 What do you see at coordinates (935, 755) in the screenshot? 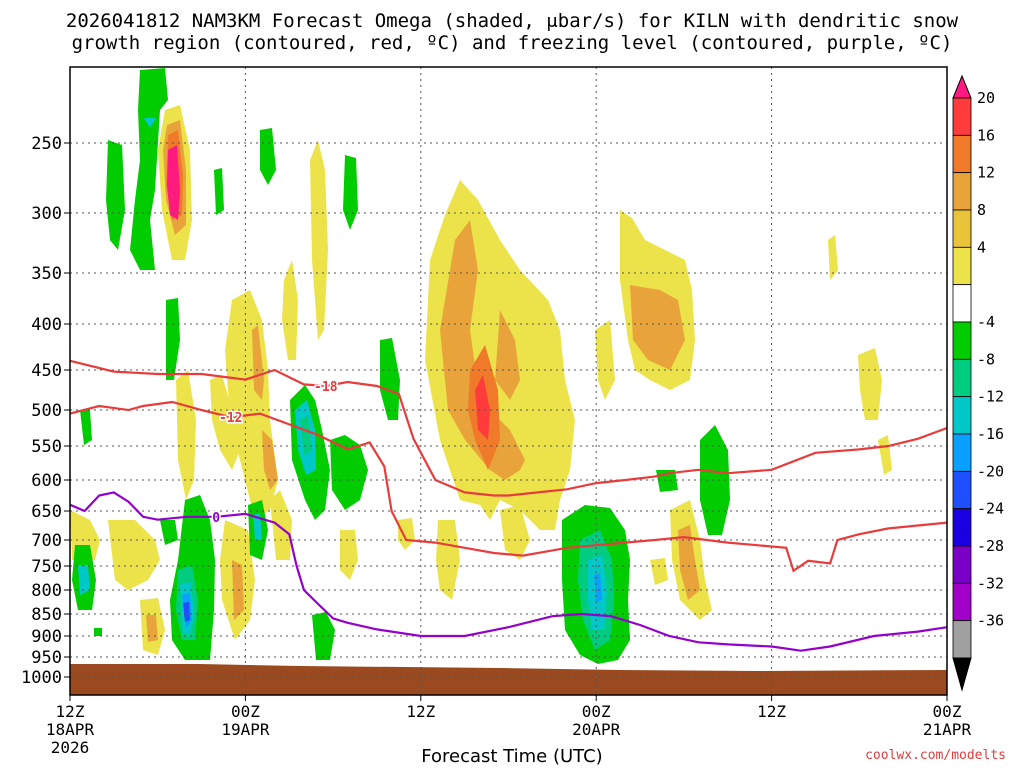
I see `source-credit: coolwx.com/modelts` at bounding box center [935, 755].